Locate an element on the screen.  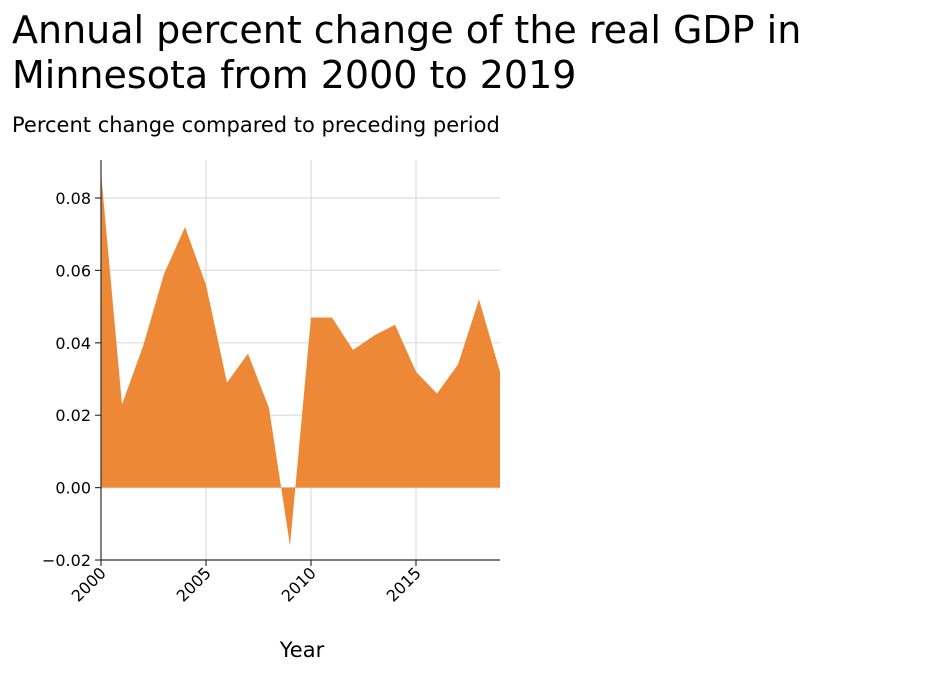
x-tick-label-3: 2015 is located at coordinates (404, 584).